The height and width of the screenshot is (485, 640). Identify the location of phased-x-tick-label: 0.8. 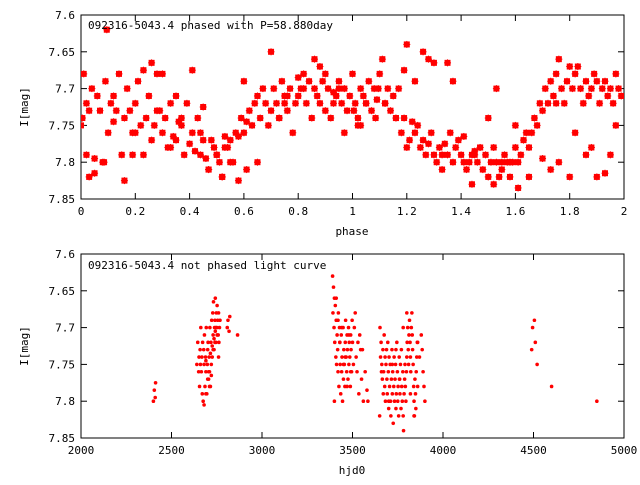
(298, 211).